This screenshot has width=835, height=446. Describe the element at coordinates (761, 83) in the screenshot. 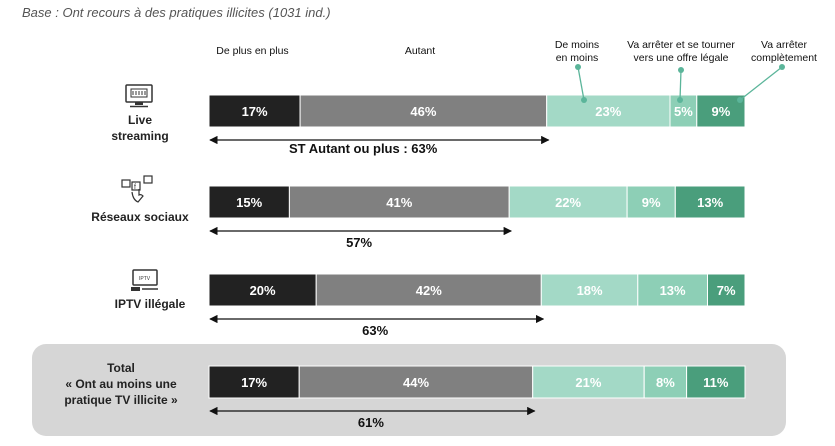

I see `callout-arreter-completement` at that location.